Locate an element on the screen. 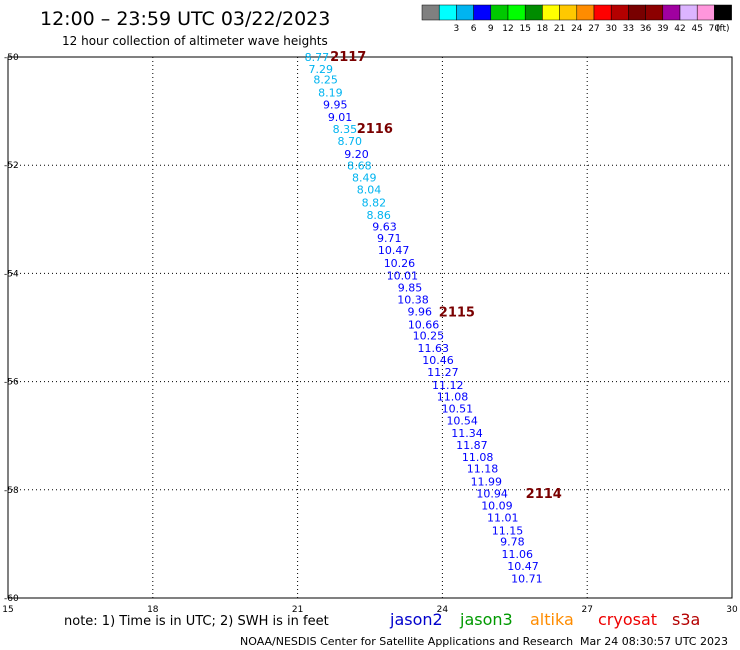 This screenshot has height=650, width=740. swh-value-label: 11.34 is located at coordinates (467, 433).